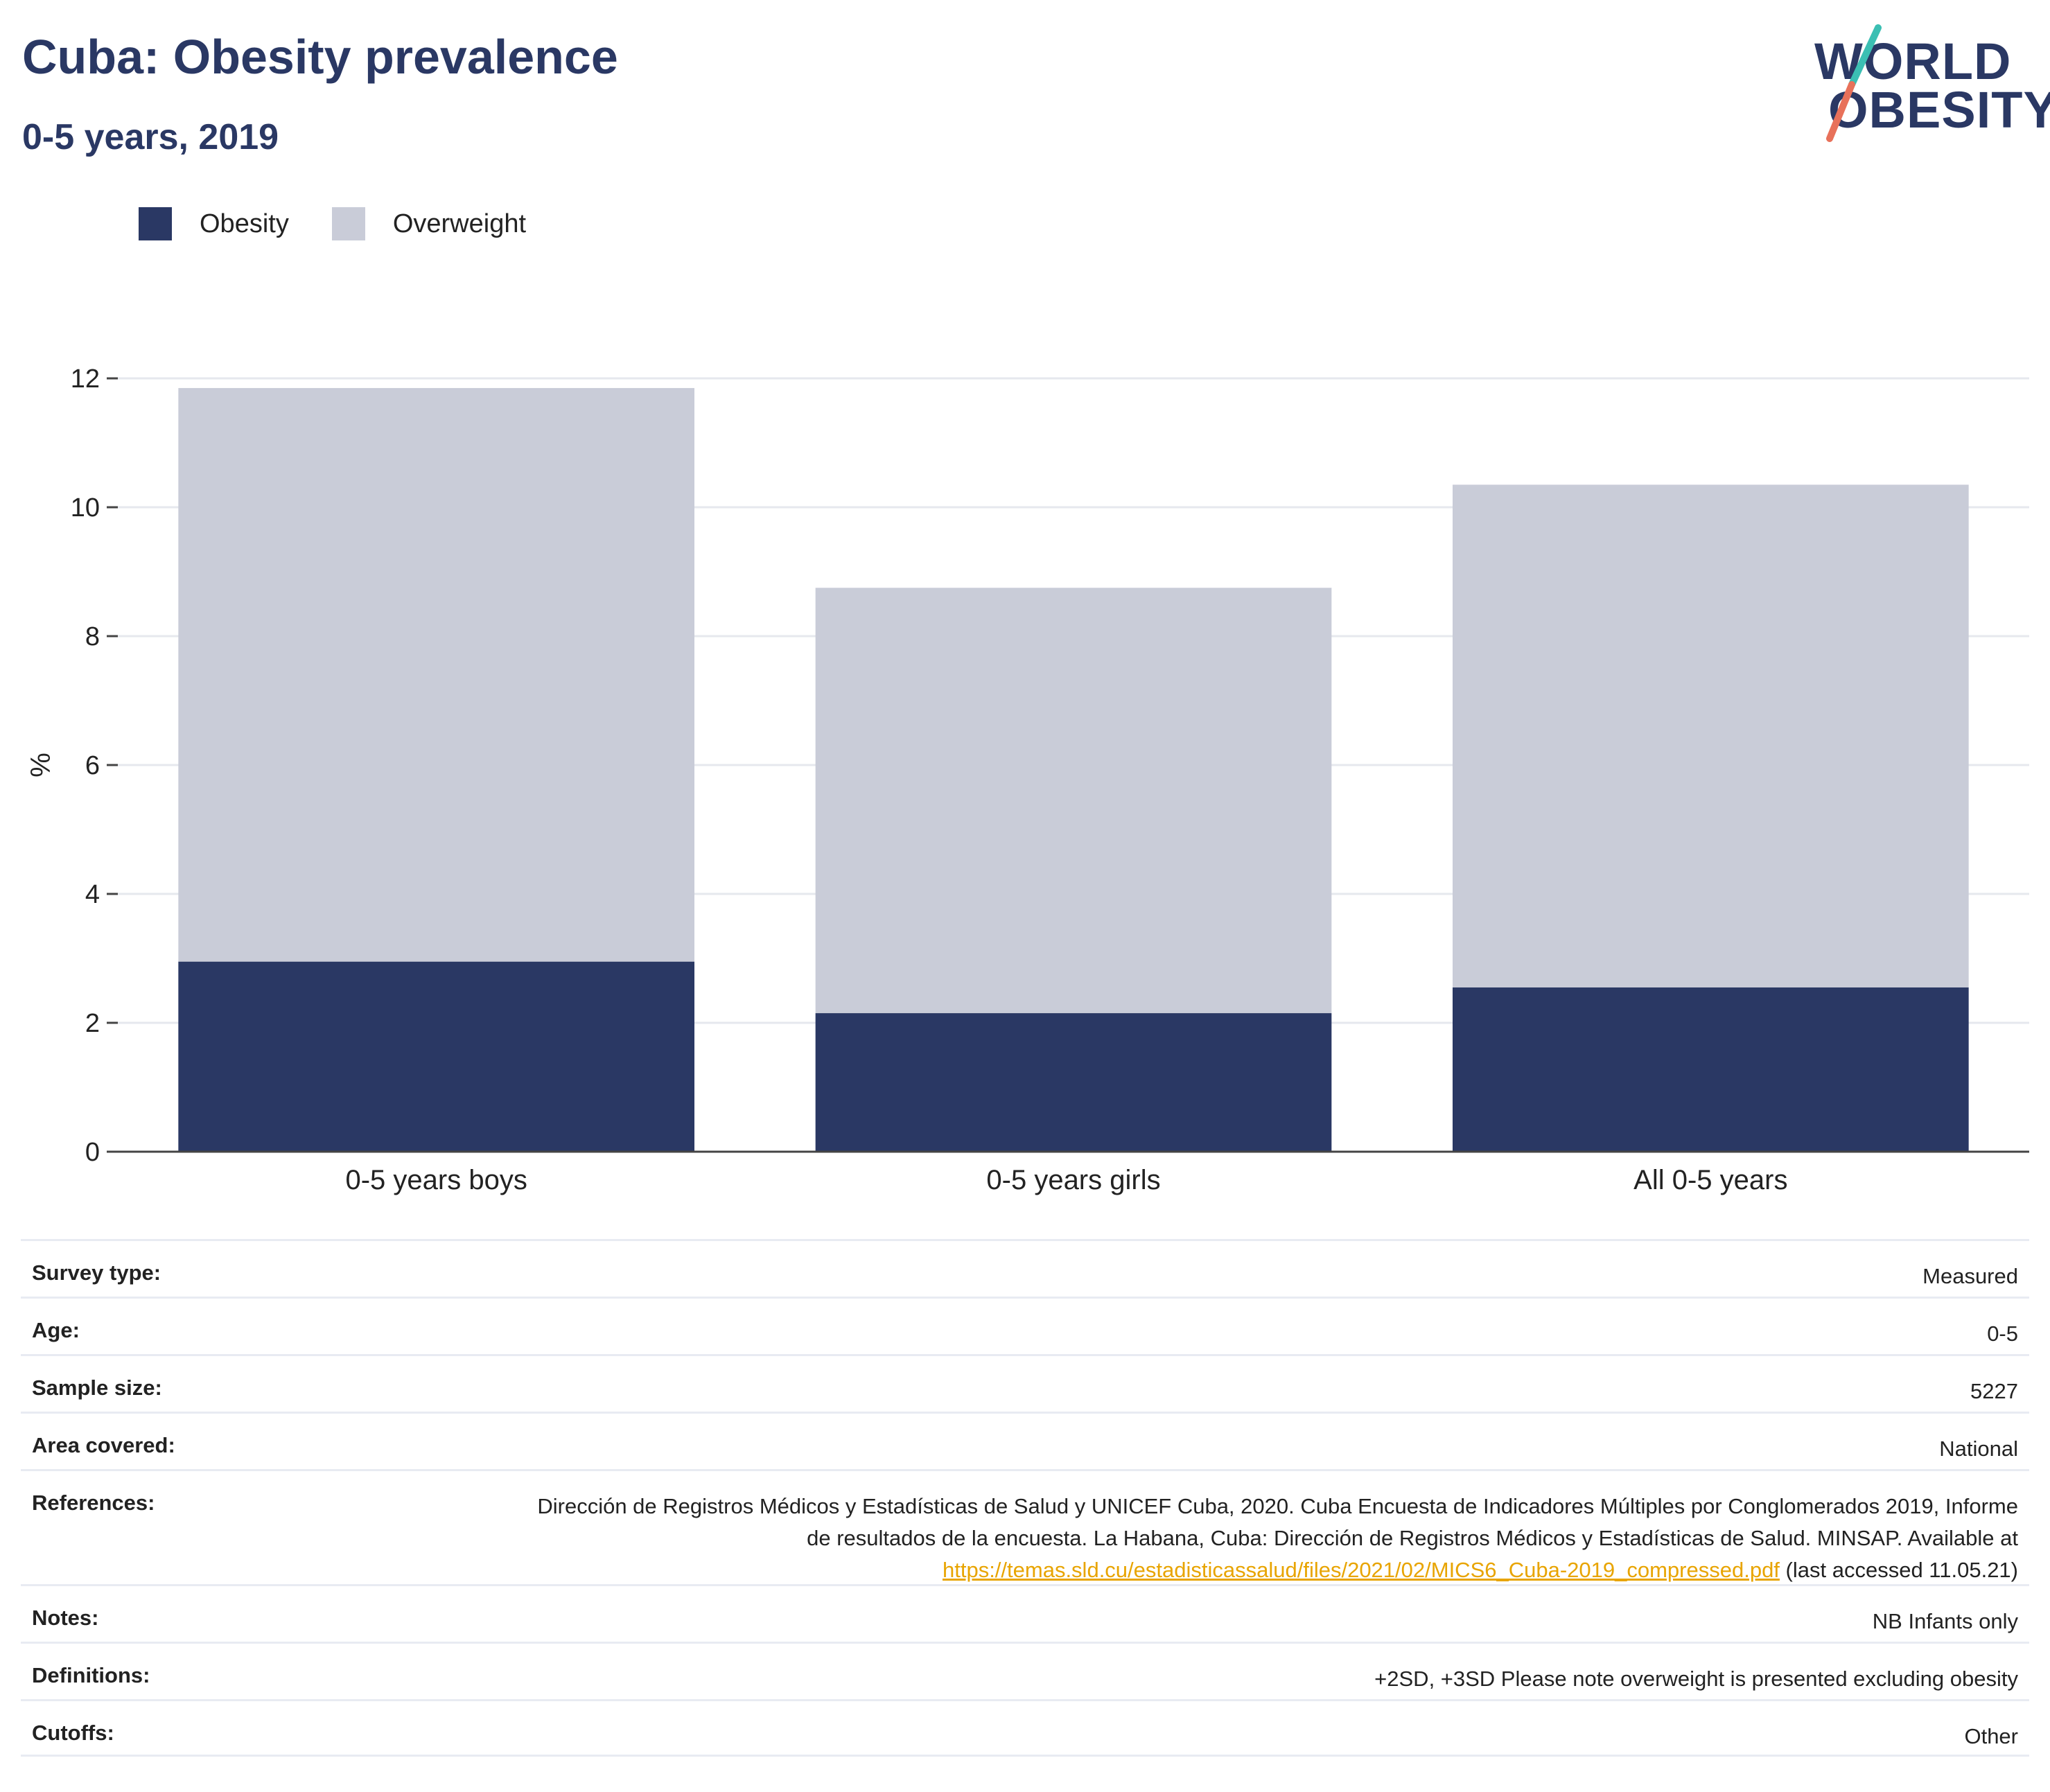 This screenshot has height=1792, width=2050. Describe the element at coordinates (1025, 1613) in the screenshot. I see `info-row-notes: Notes: NB Infants only` at that location.